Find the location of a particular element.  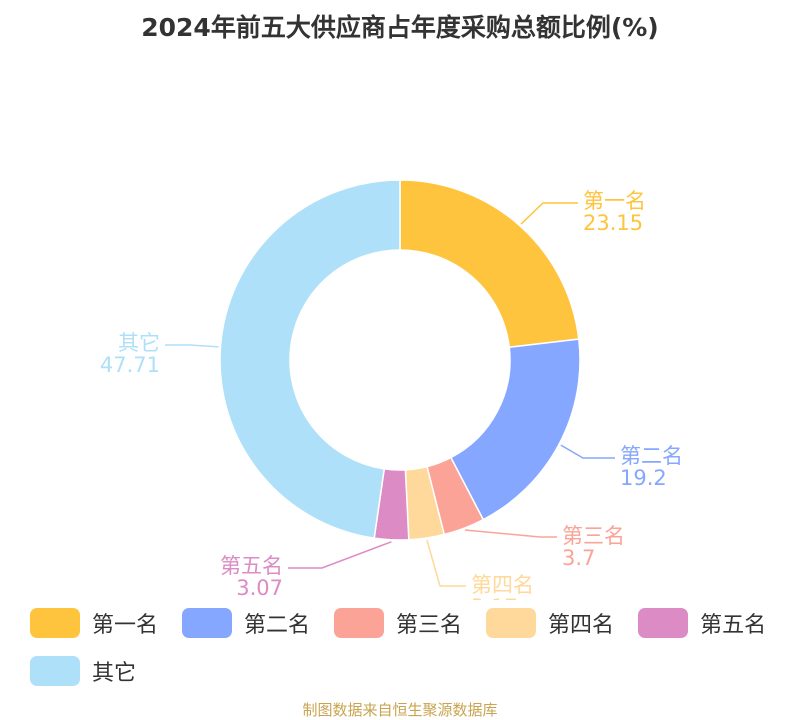

legend-item-4: 第四名 is located at coordinates (550, 623).